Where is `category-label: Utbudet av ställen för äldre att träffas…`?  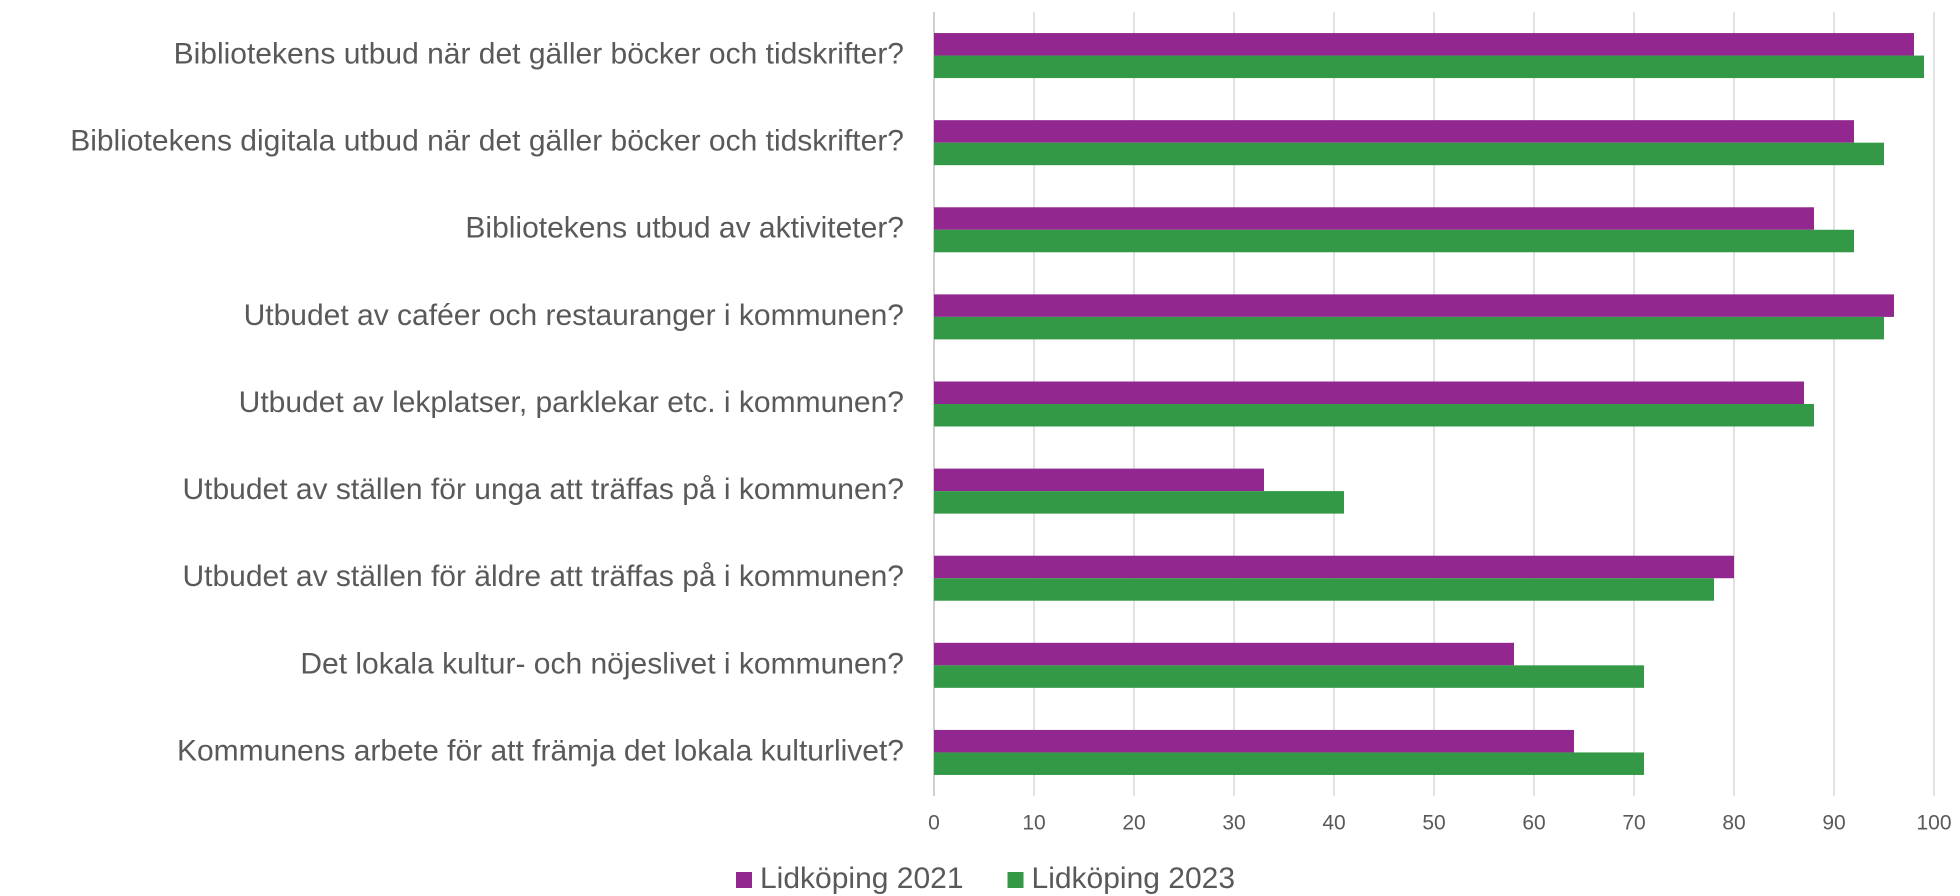 category-label: Utbudet av ställen för äldre att träffas… is located at coordinates (543, 576).